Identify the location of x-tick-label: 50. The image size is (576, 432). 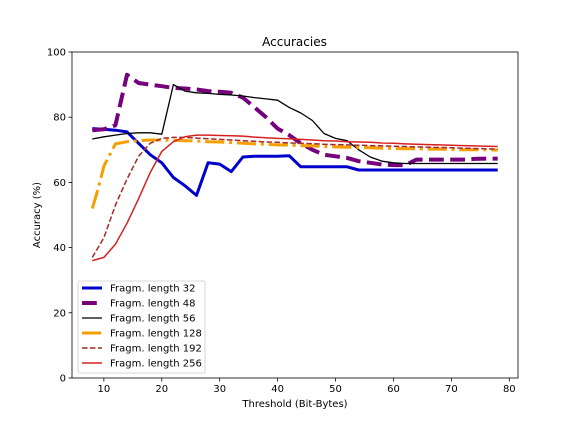
(335, 389).